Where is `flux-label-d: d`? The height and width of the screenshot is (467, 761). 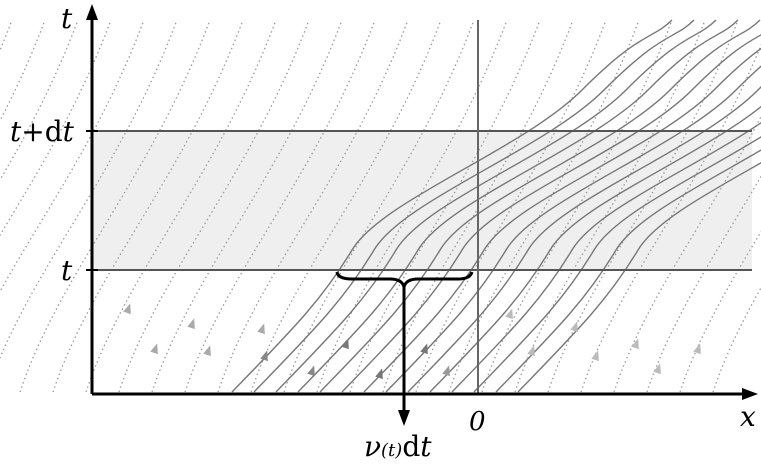 flux-label-d: d is located at coordinates (411, 446).